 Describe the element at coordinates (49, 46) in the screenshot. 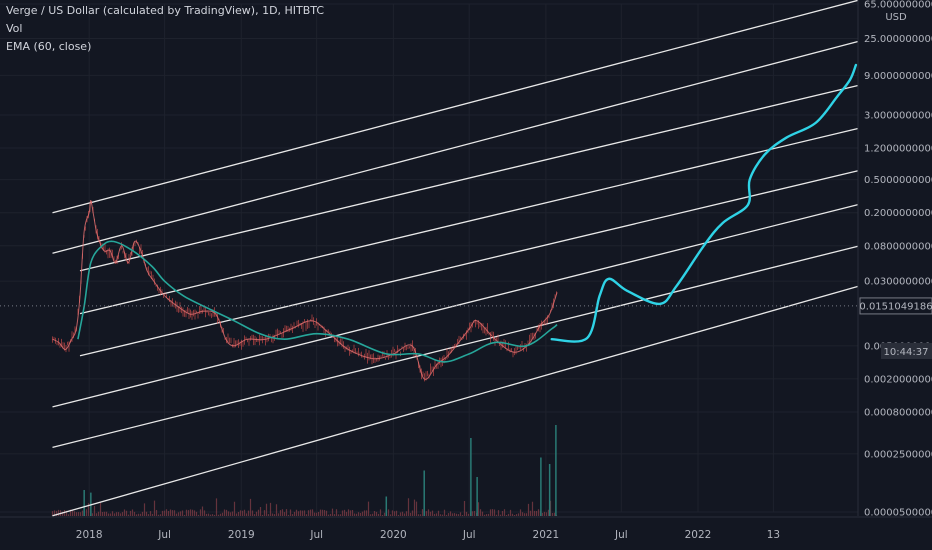

I see `ema-legend: EMA (60, close)` at that location.